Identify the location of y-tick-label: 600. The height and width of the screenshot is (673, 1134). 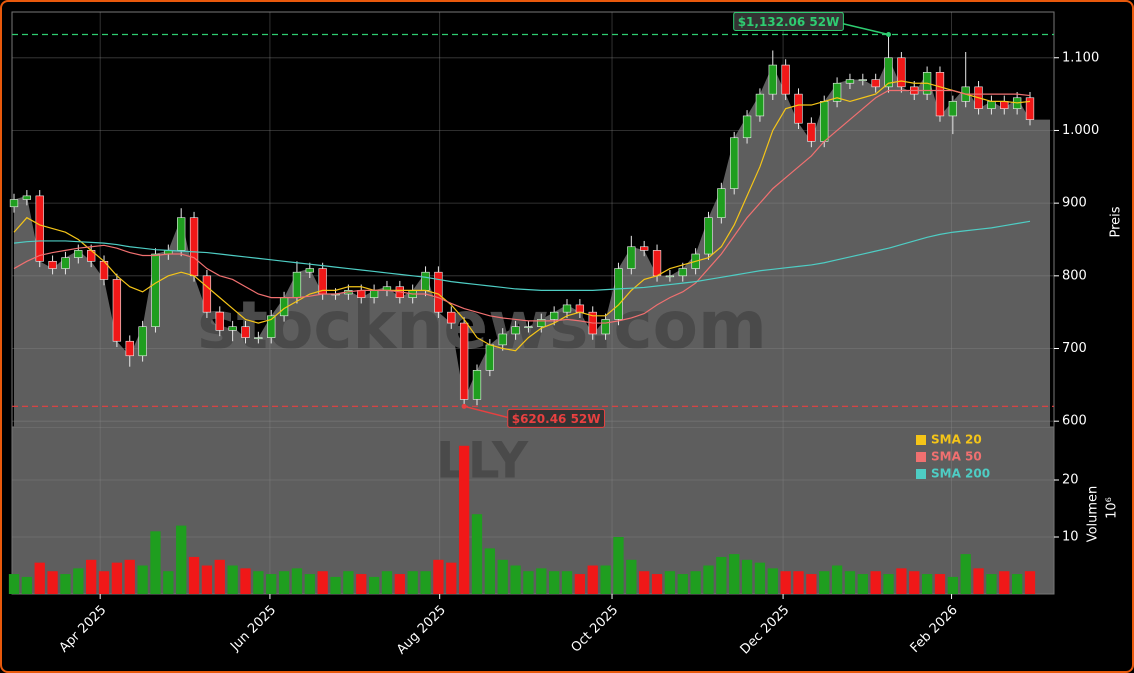
(1074, 421).